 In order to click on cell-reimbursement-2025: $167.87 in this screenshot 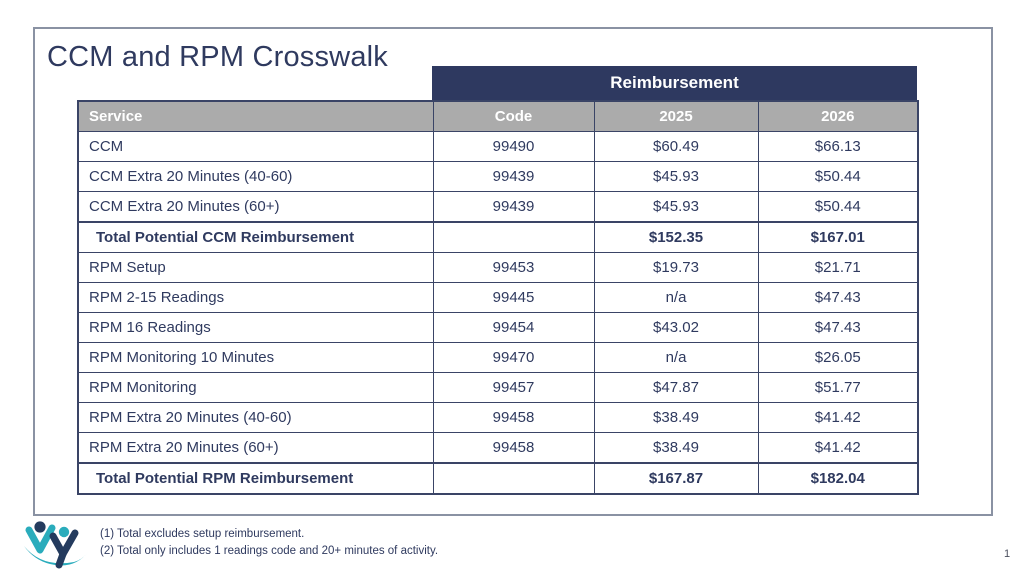, I will do `click(676, 478)`.